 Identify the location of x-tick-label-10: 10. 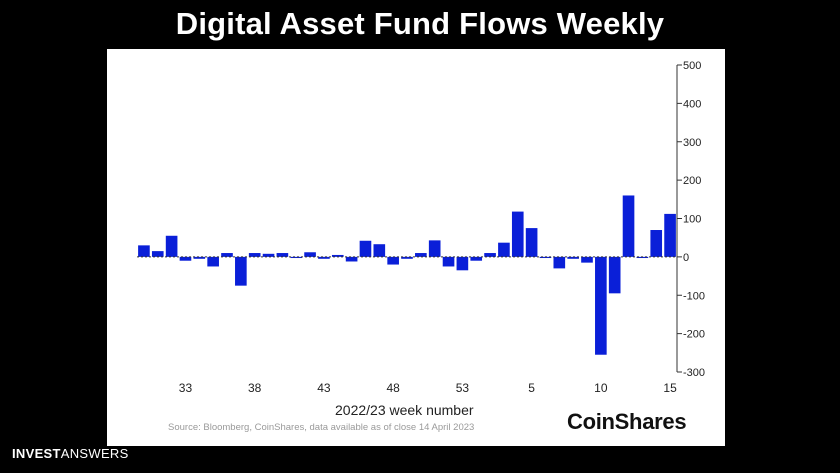
(601, 388).